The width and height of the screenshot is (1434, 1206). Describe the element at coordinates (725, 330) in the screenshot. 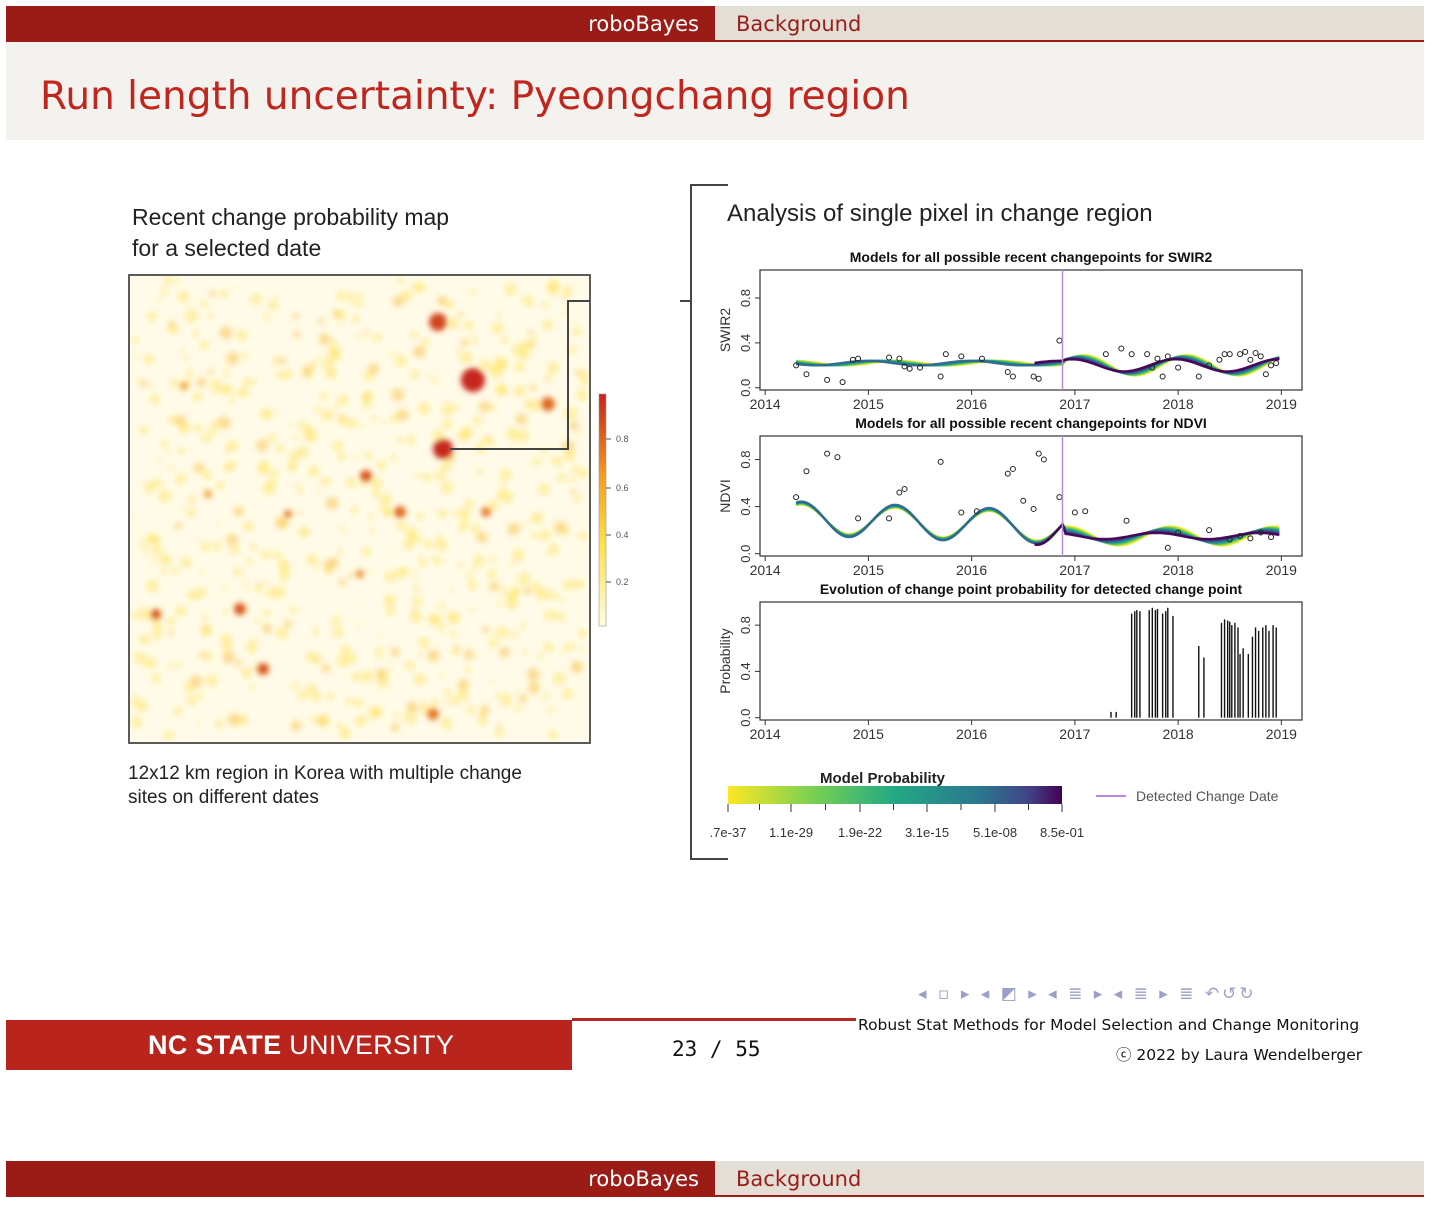

I see `y-axis-label: SWIR2` at that location.